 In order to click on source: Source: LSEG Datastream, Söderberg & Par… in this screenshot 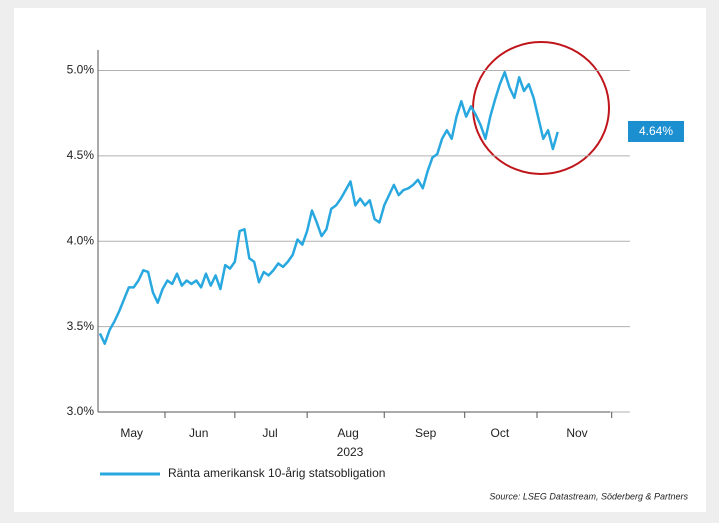, I will do `click(588, 496)`.